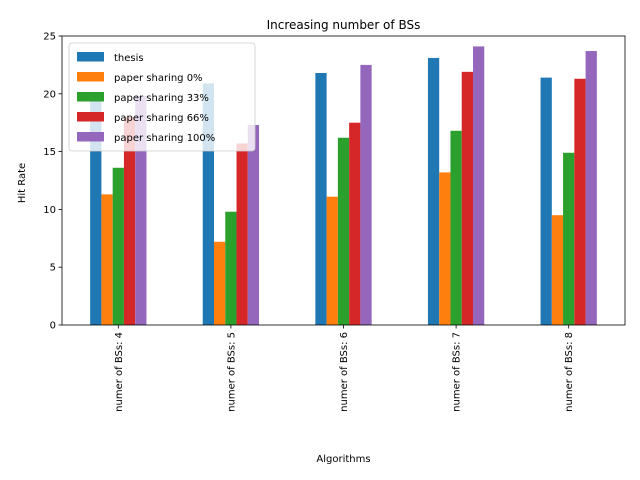 Image resolution: width=640 pixels, height=480 pixels. Describe the element at coordinates (158, 78) in the screenshot. I see `legend-label: paper sharing 0%` at that location.